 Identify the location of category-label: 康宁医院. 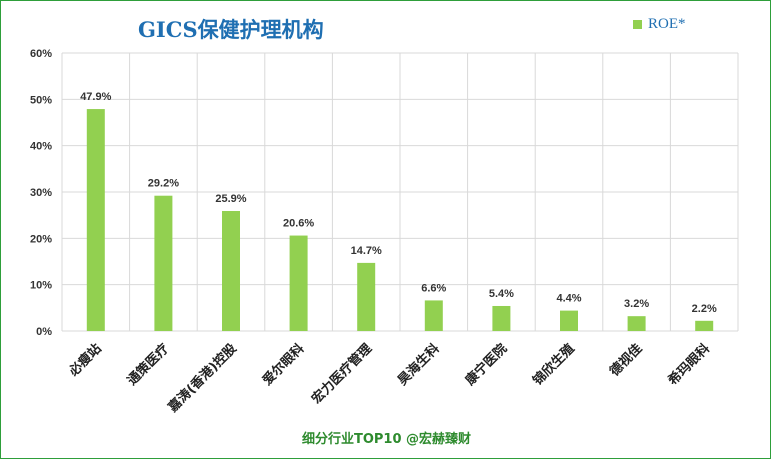
(486, 365).